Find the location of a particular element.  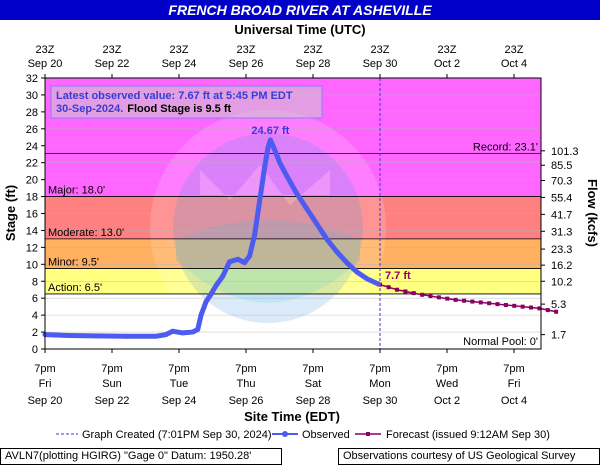

time-tick-day: Sat is located at coordinates (313, 384).